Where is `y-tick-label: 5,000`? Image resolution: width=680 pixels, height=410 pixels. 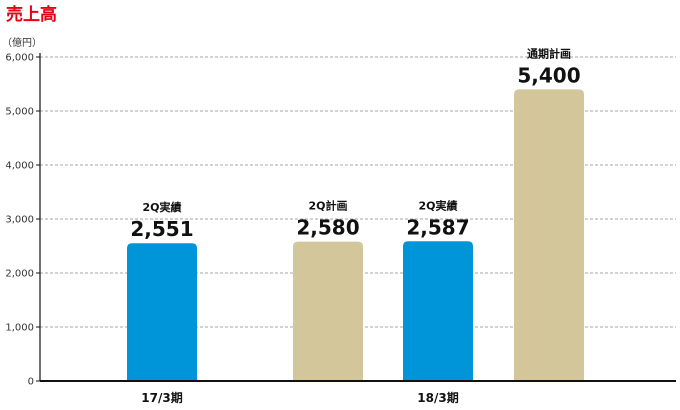
y-tick-label: 5,000 is located at coordinates (19, 112).